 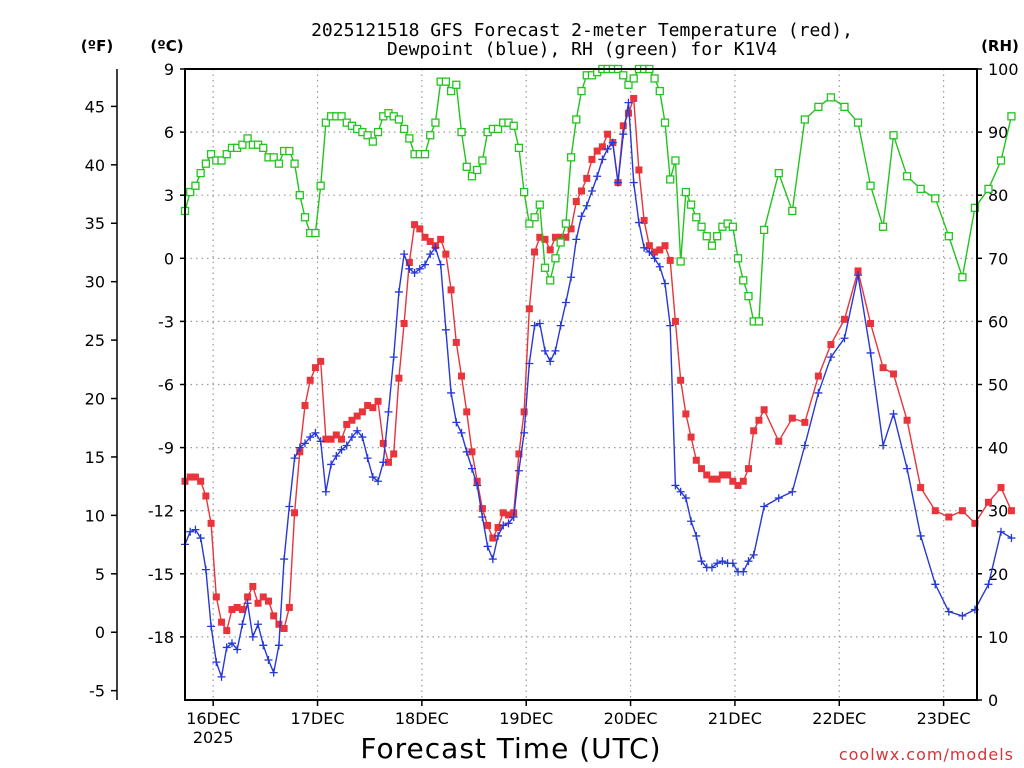 What do you see at coordinates (998, 385) in the screenshot?
I see `rh-tick-label: 50` at bounding box center [998, 385].